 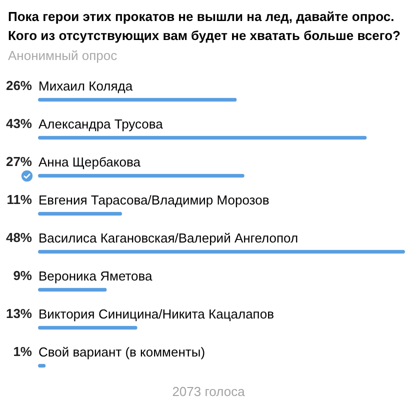 I want to click on y-tick-label: Александра Трусова, so click(x=101, y=124).